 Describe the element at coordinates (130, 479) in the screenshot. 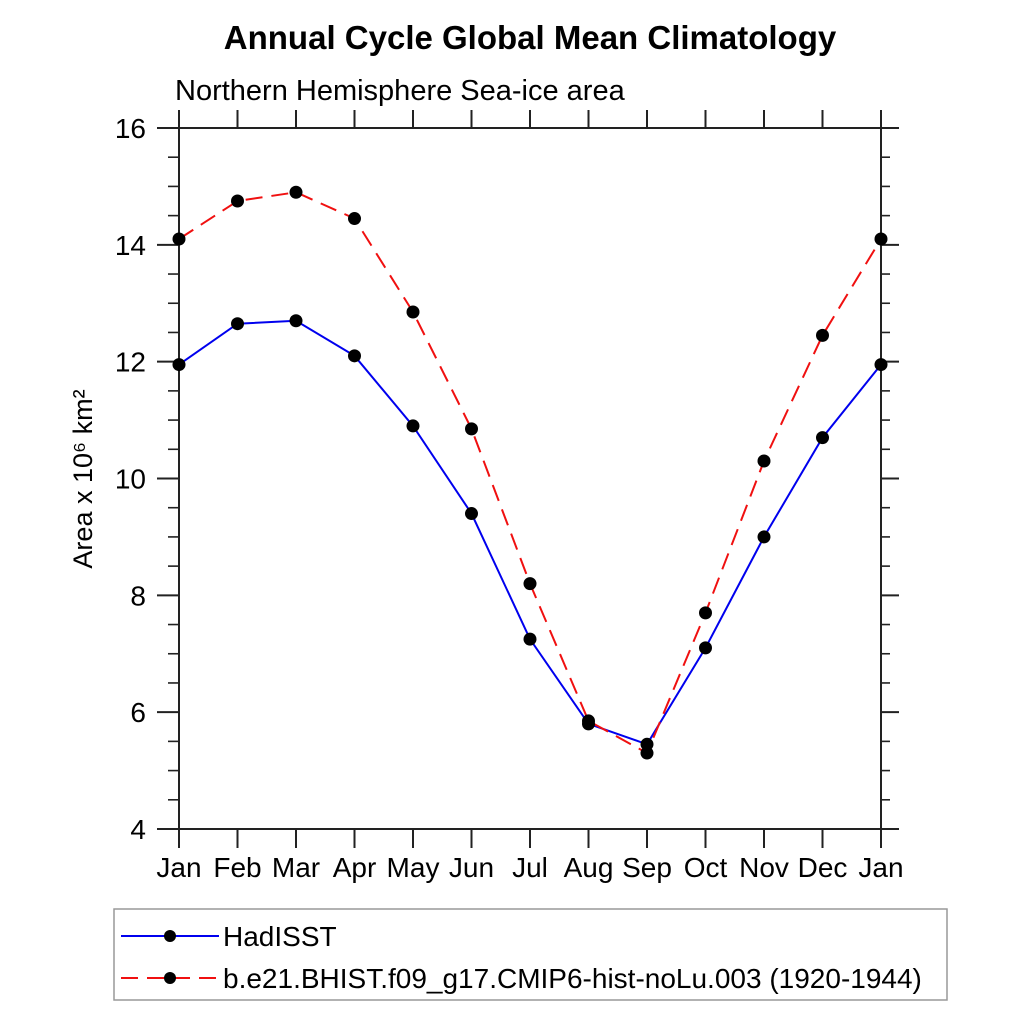

I see `y-tick-label: 10` at that location.